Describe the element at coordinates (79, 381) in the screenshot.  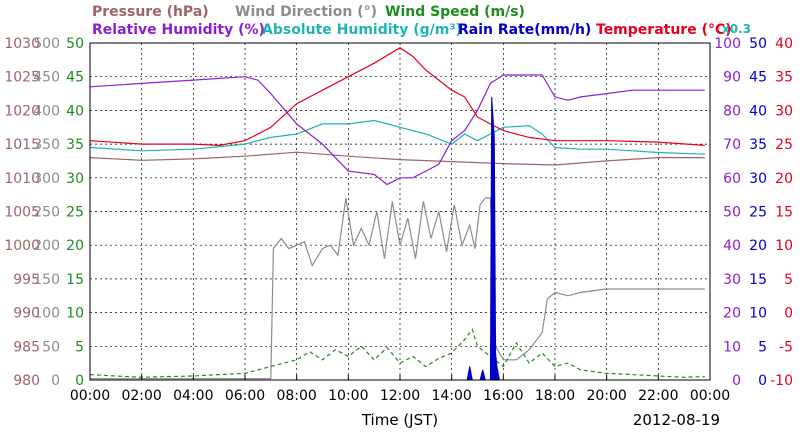
I see `y-tick-wind-speed: 0` at that location.